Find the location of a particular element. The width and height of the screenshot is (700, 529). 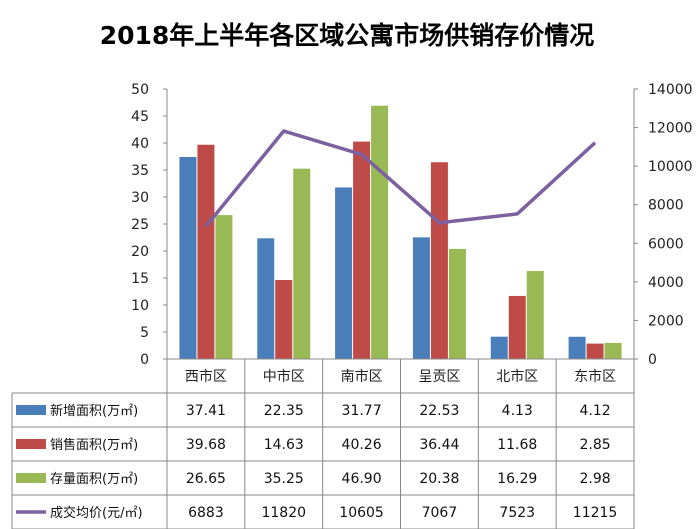

left-tick-label: 30 is located at coordinates (140, 198).